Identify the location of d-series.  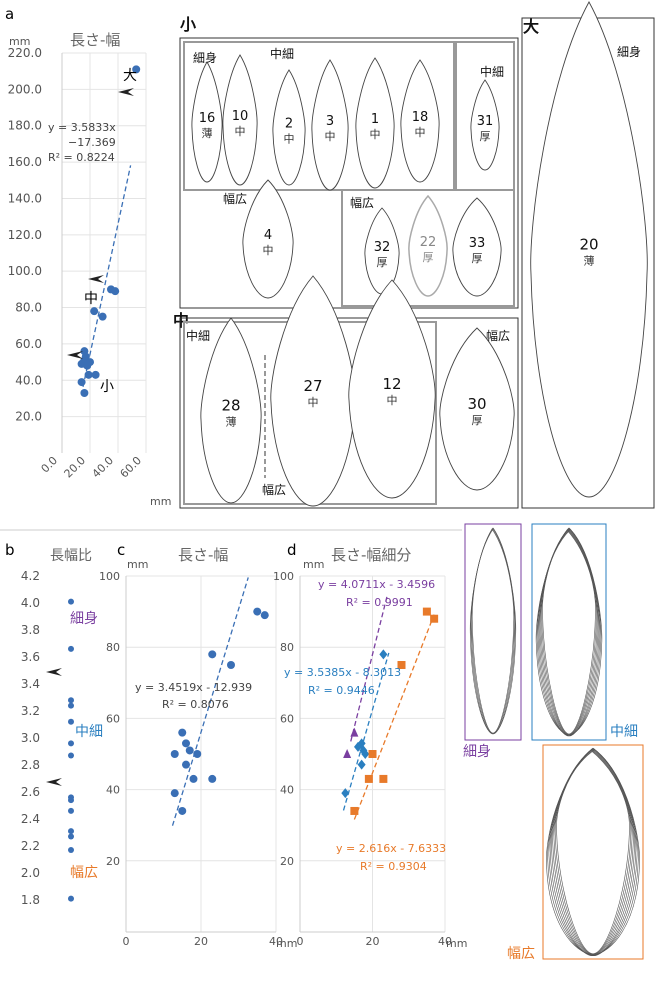
(390, 708).